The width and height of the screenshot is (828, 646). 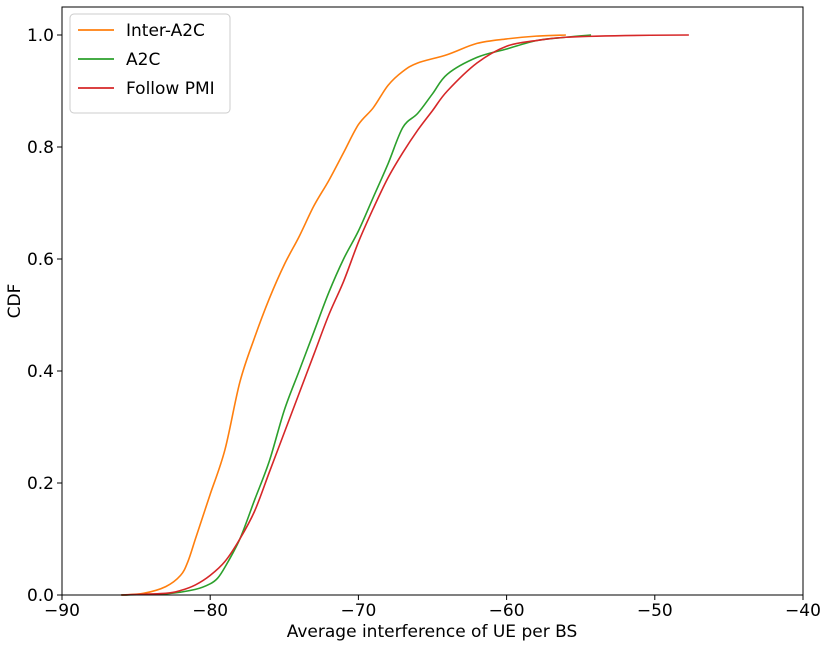 What do you see at coordinates (143, 60) in the screenshot?
I see `legend-label-a2c: A2C` at bounding box center [143, 60].